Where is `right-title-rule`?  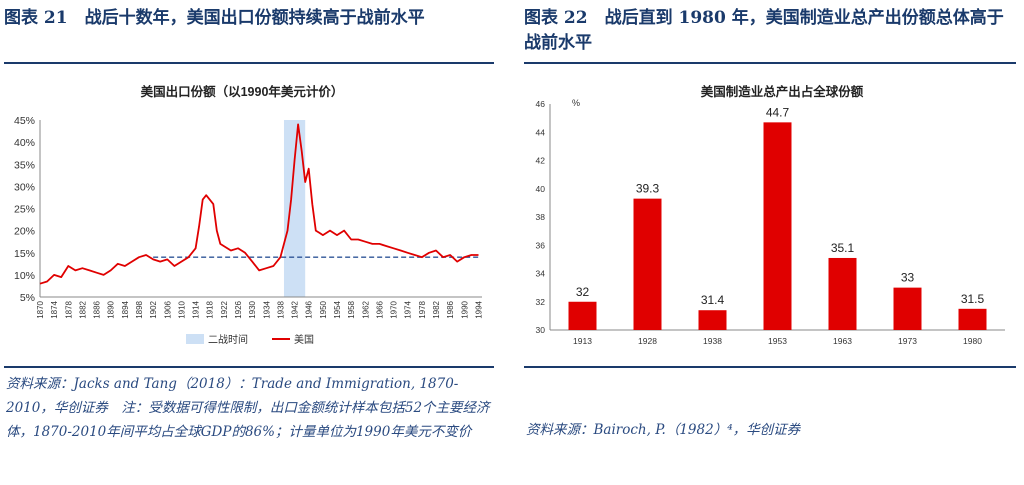
right-title-rule is located at coordinates (770, 63).